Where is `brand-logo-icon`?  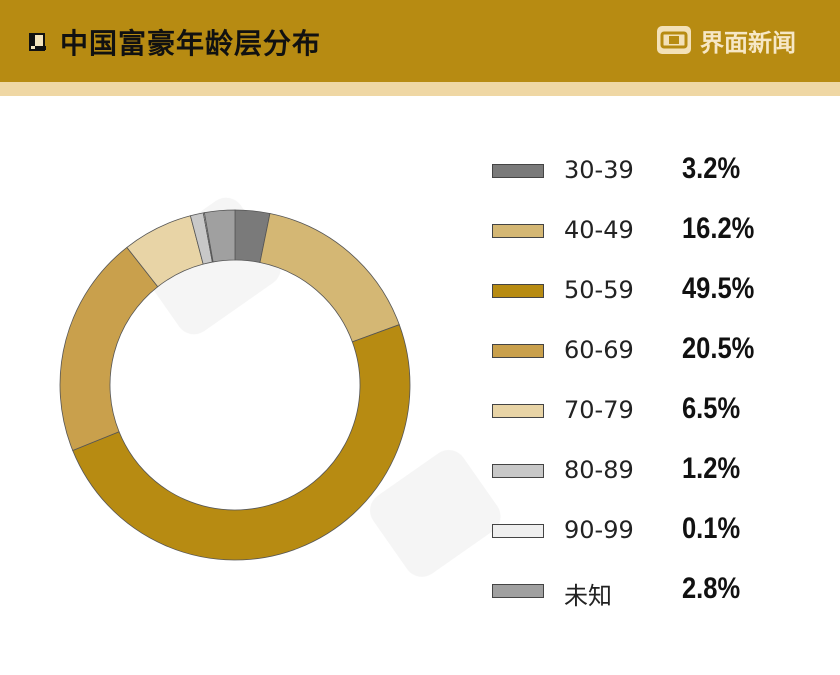
brand-logo-icon is located at coordinates (674, 40).